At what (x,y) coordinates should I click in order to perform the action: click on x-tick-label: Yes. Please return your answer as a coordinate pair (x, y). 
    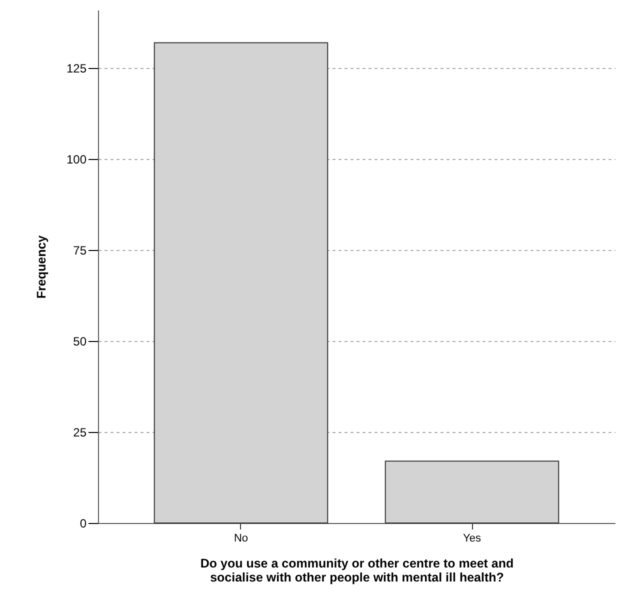
    Looking at the image, I should click on (472, 538).